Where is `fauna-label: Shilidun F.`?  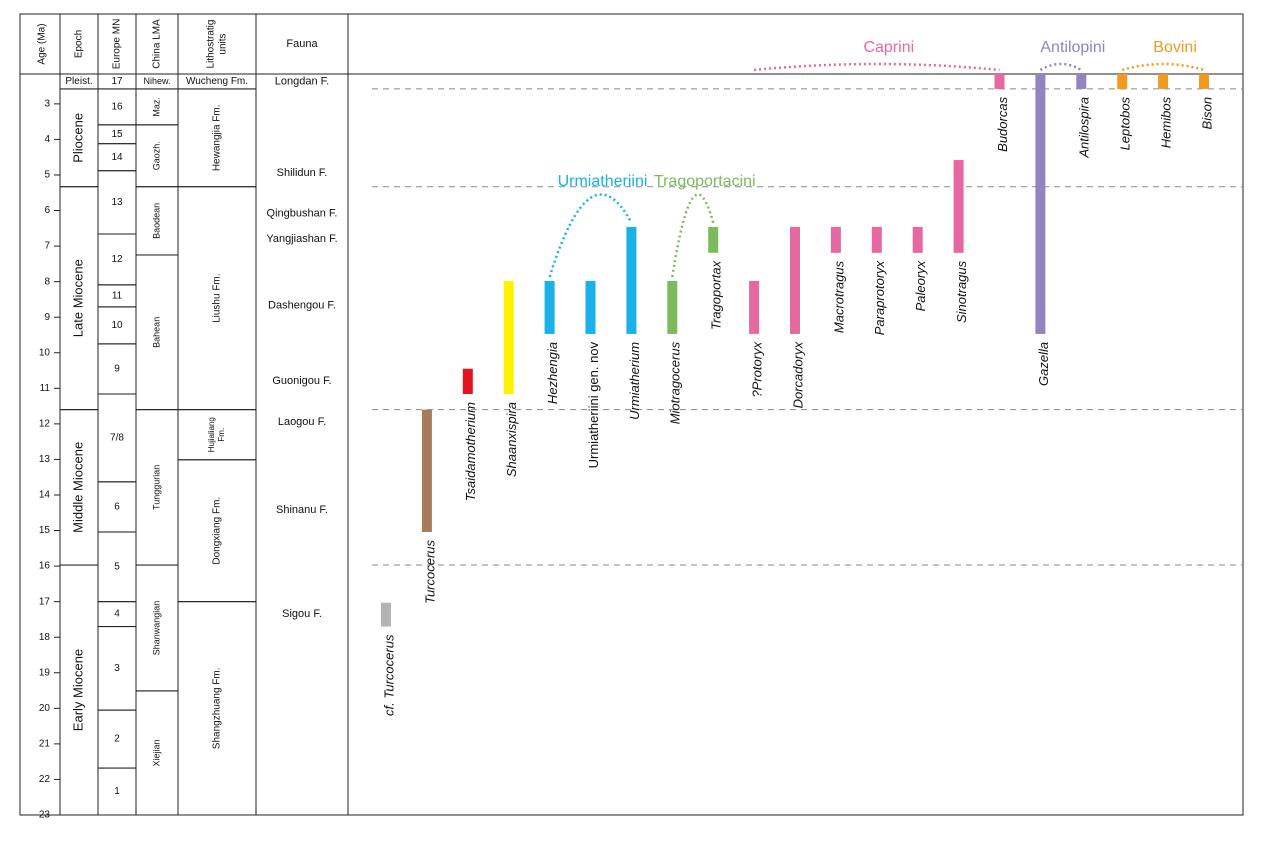
fauna-label: Shilidun F. is located at coordinates (302, 173).